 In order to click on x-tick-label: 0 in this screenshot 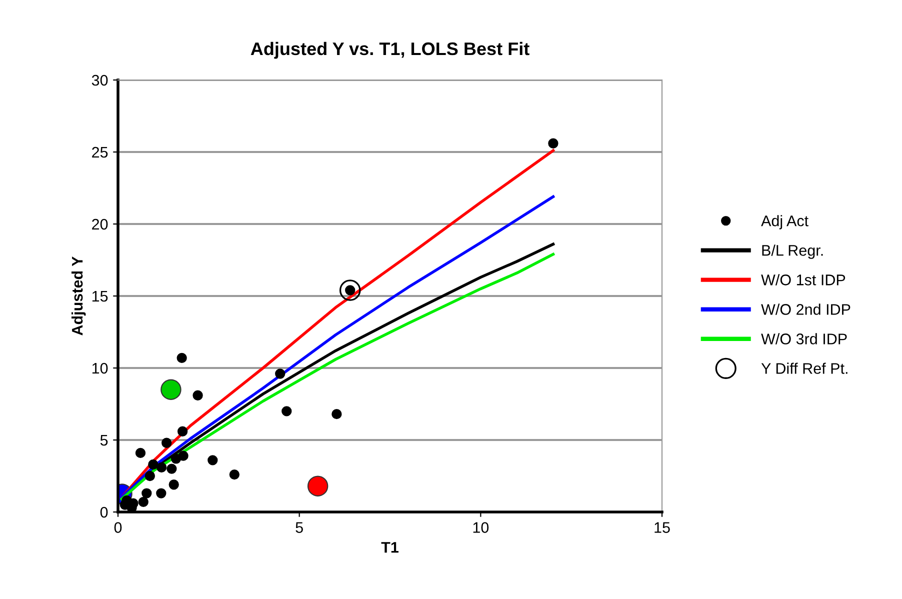, I will do `click(118, 527)`.